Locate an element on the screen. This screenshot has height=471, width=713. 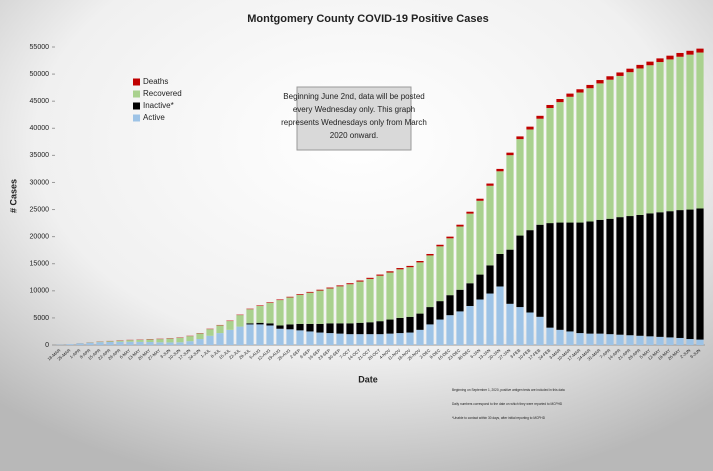
legend-label: Inactive* is located at coordinates (158, 105).